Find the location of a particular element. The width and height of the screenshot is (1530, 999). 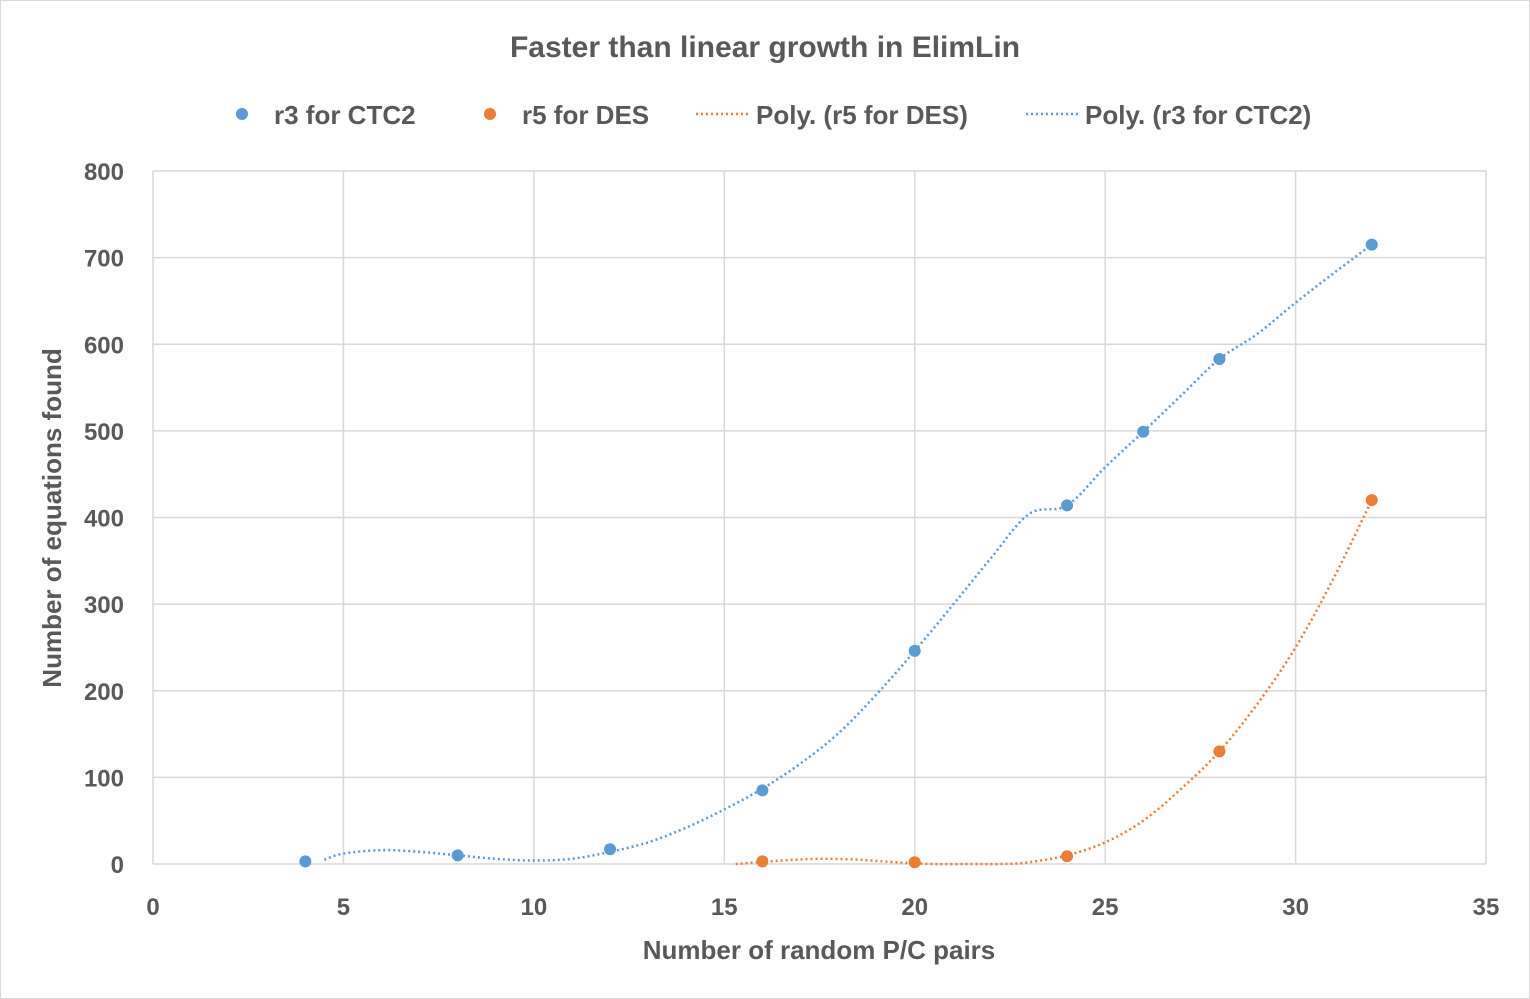

x-tick-label: 20 is located at coordinates (914, 907).